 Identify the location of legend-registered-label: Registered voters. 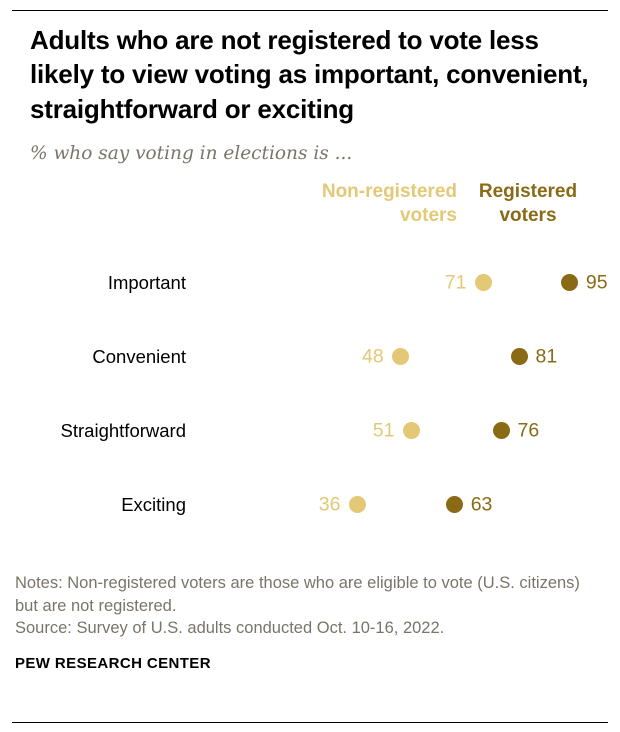
(528, 203).